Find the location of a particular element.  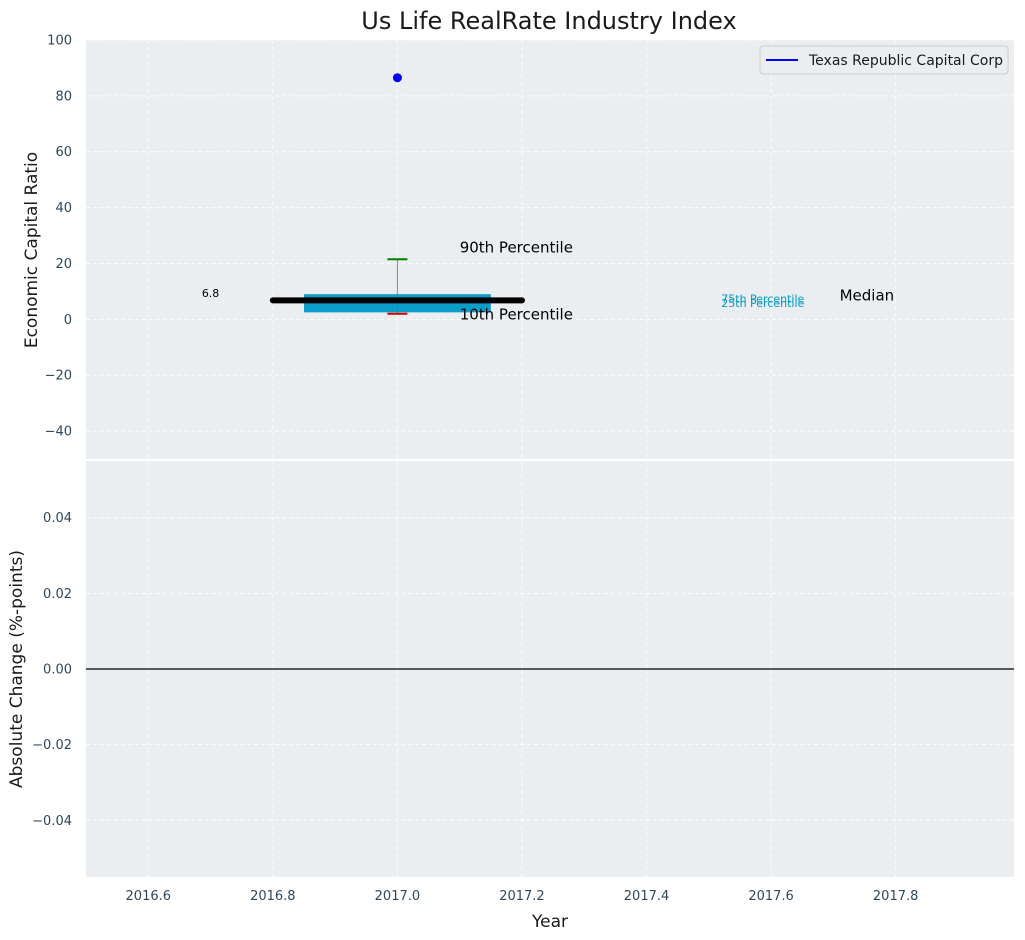

x-tick-label: 2017.8 is located at coordinates (896, 896).